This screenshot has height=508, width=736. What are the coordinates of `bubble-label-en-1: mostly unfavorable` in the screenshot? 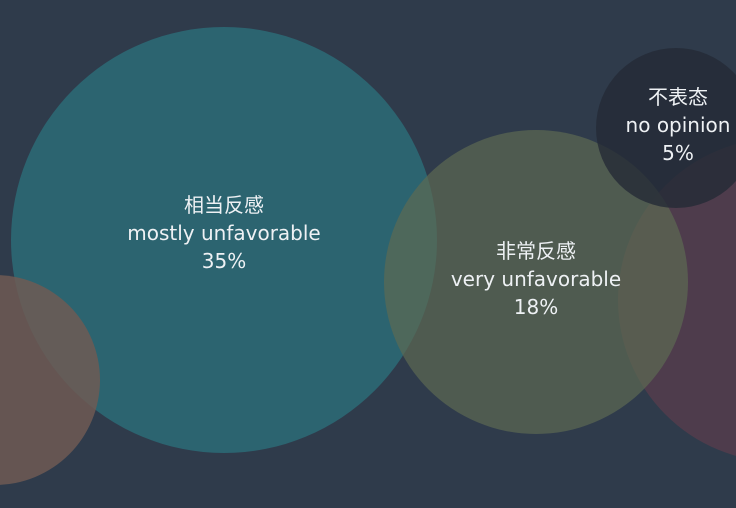 It's located at (224, 233).